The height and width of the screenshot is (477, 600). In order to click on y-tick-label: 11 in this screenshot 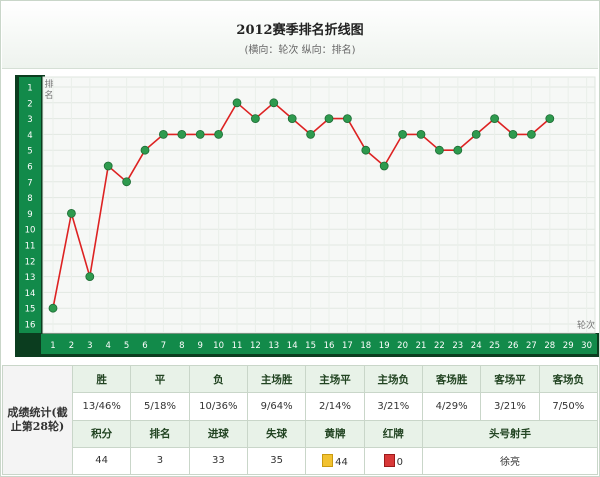, I will do `click(30, 247)`.